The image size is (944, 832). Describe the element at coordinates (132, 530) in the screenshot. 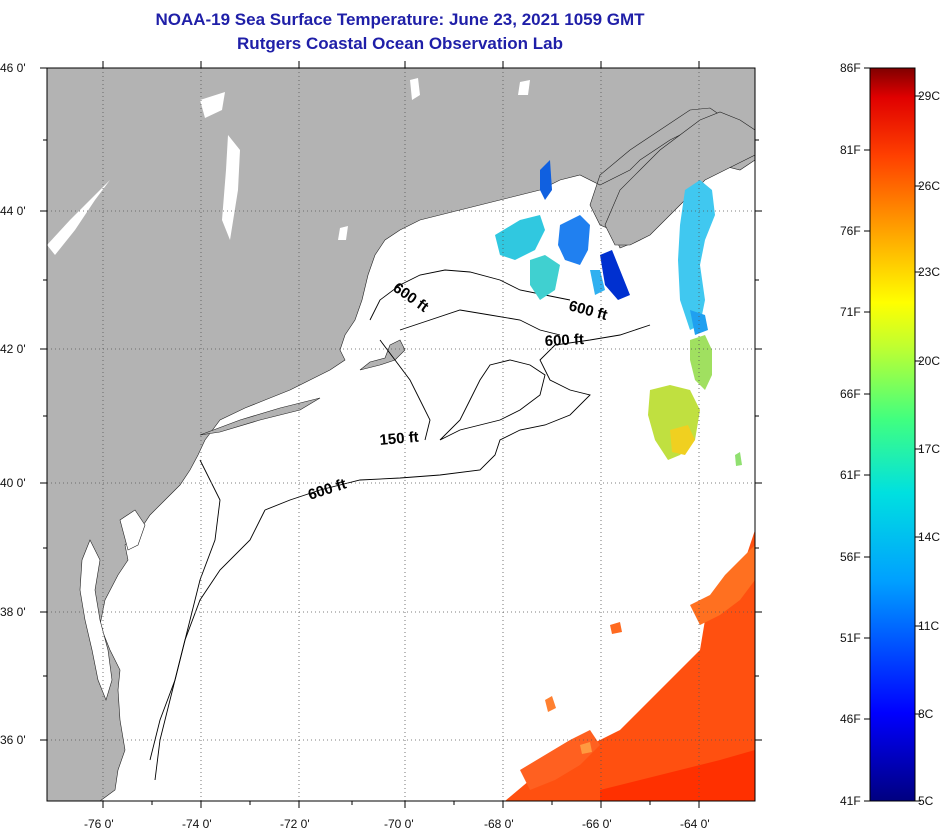

I see `delaware-bay` at that location.